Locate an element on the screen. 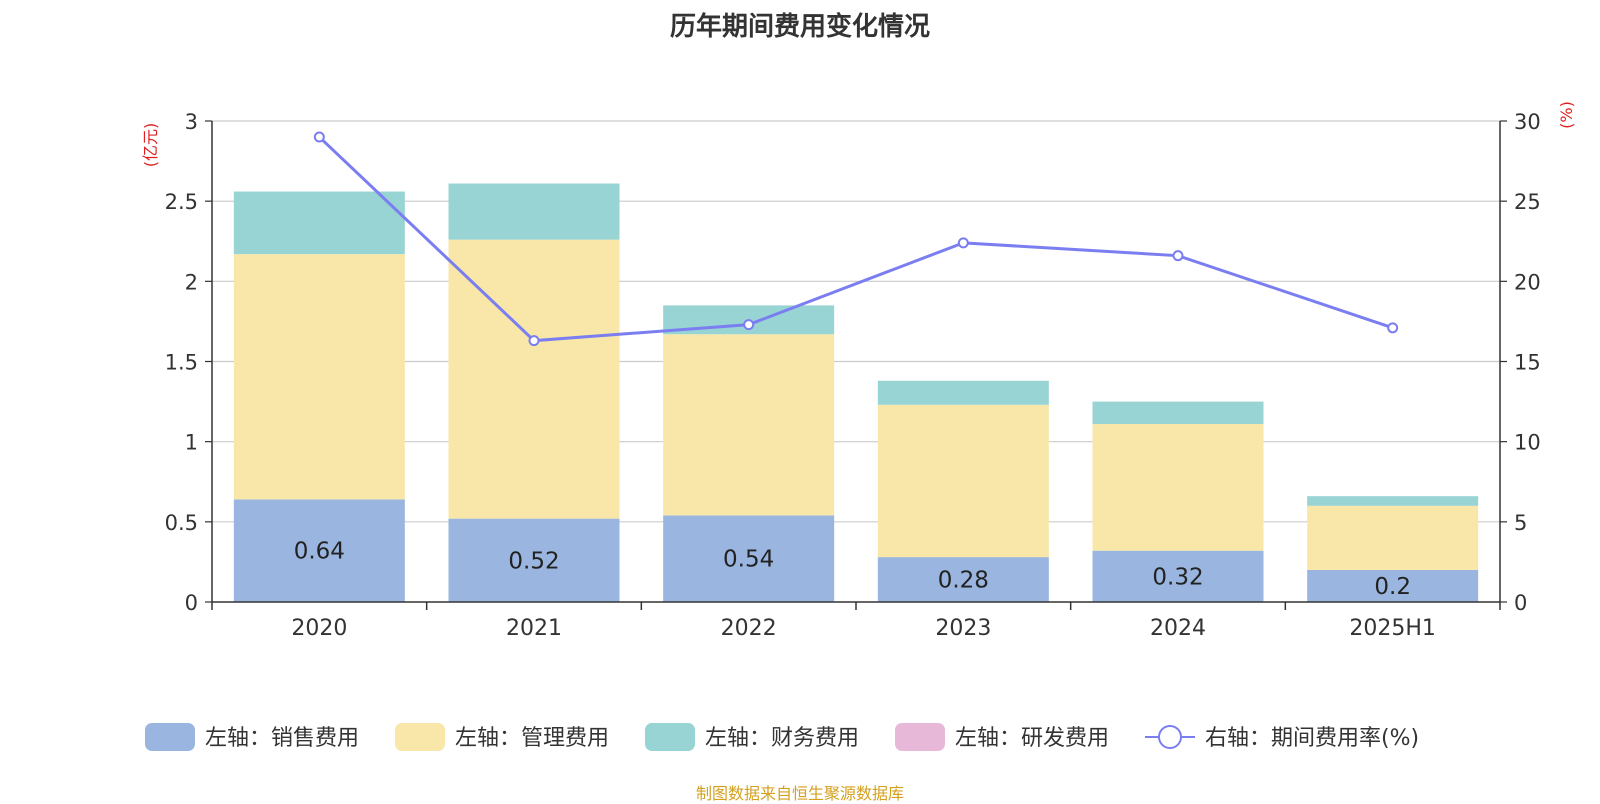  legend-label-2: 左轴：财务费用 is located at coordinates (782, 738).